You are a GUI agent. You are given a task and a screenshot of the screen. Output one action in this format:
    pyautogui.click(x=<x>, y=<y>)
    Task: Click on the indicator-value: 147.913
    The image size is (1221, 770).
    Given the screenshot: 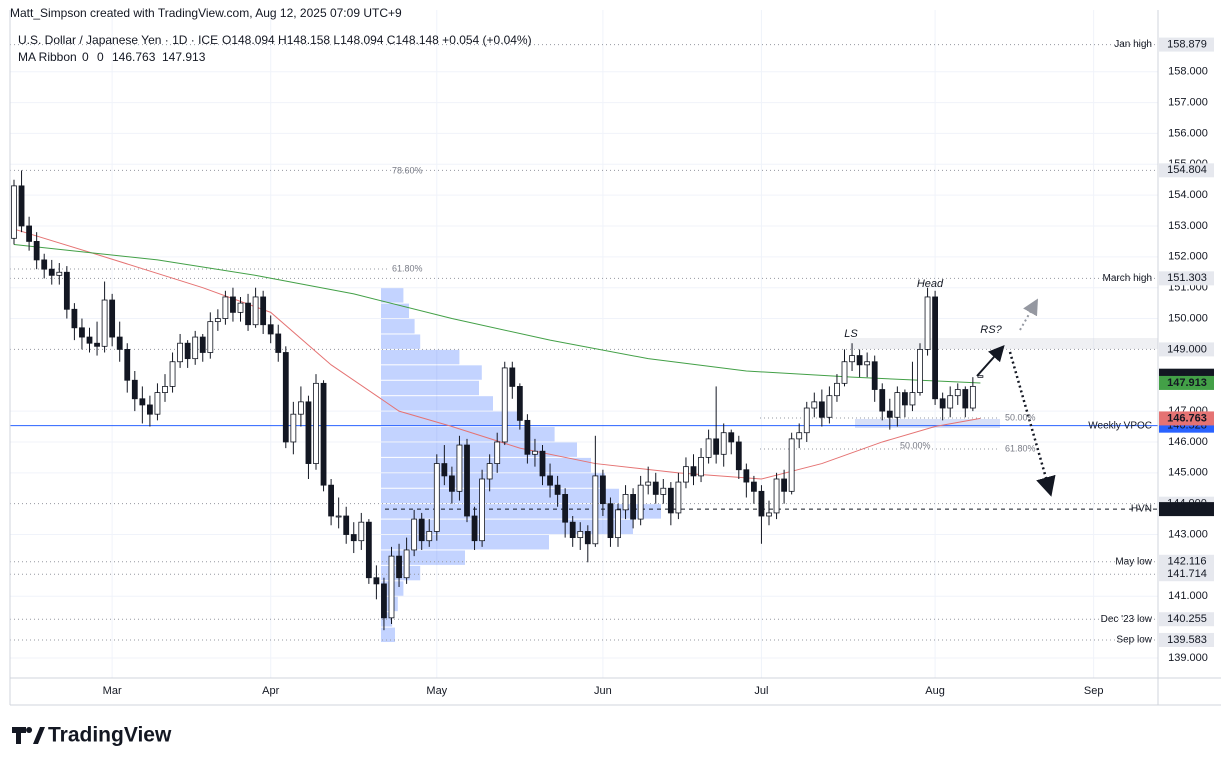 What is the action you would take?
    pyautogui.click(x=184, y=57)
    